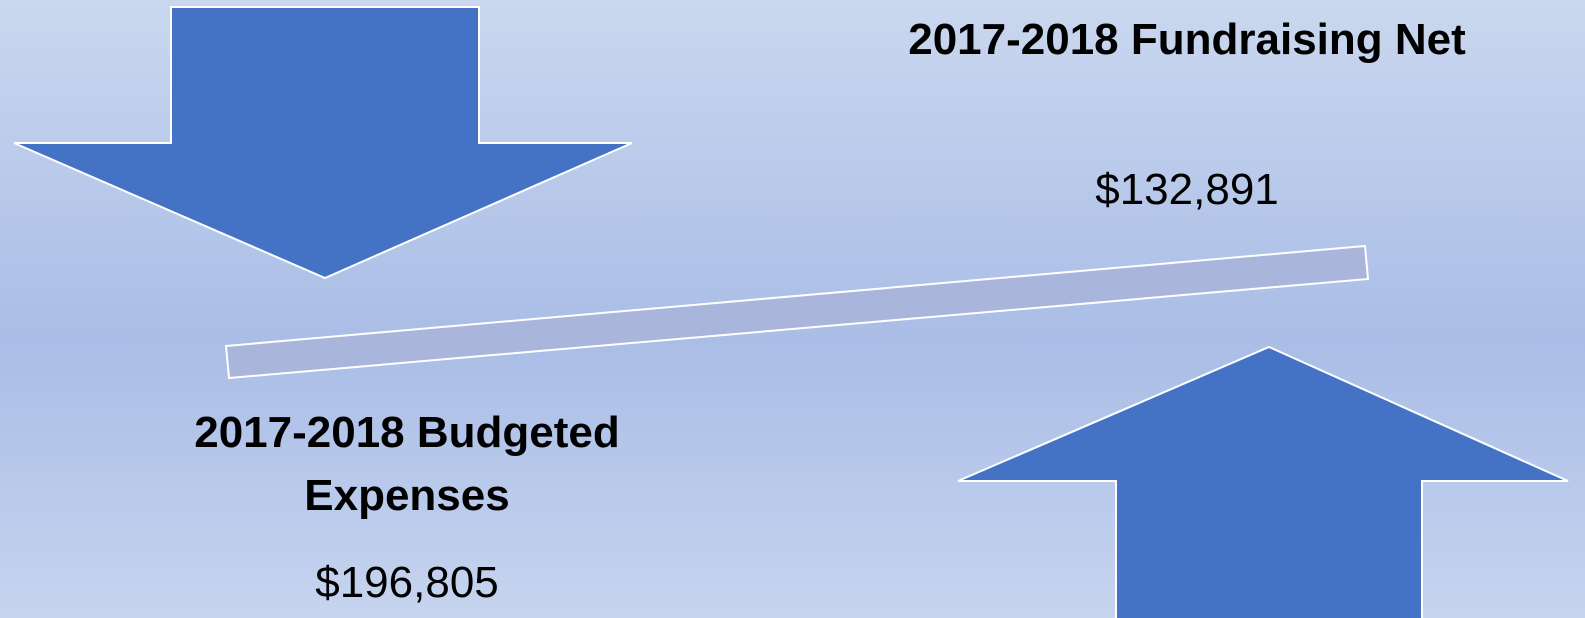  Describe the element at coordinates (407, 582) in the screenshot. I see `budget-amount: $196,805` at that location.